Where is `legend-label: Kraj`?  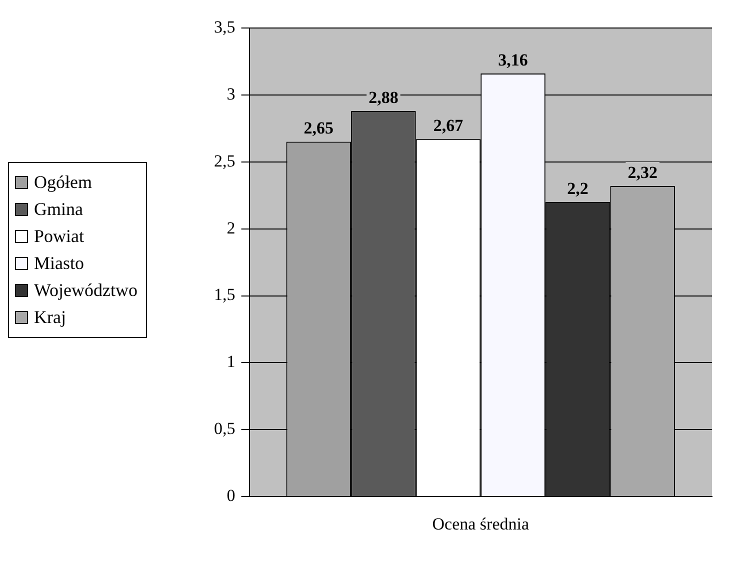
legend-label: Kraj is located at coordinates (50, 317).